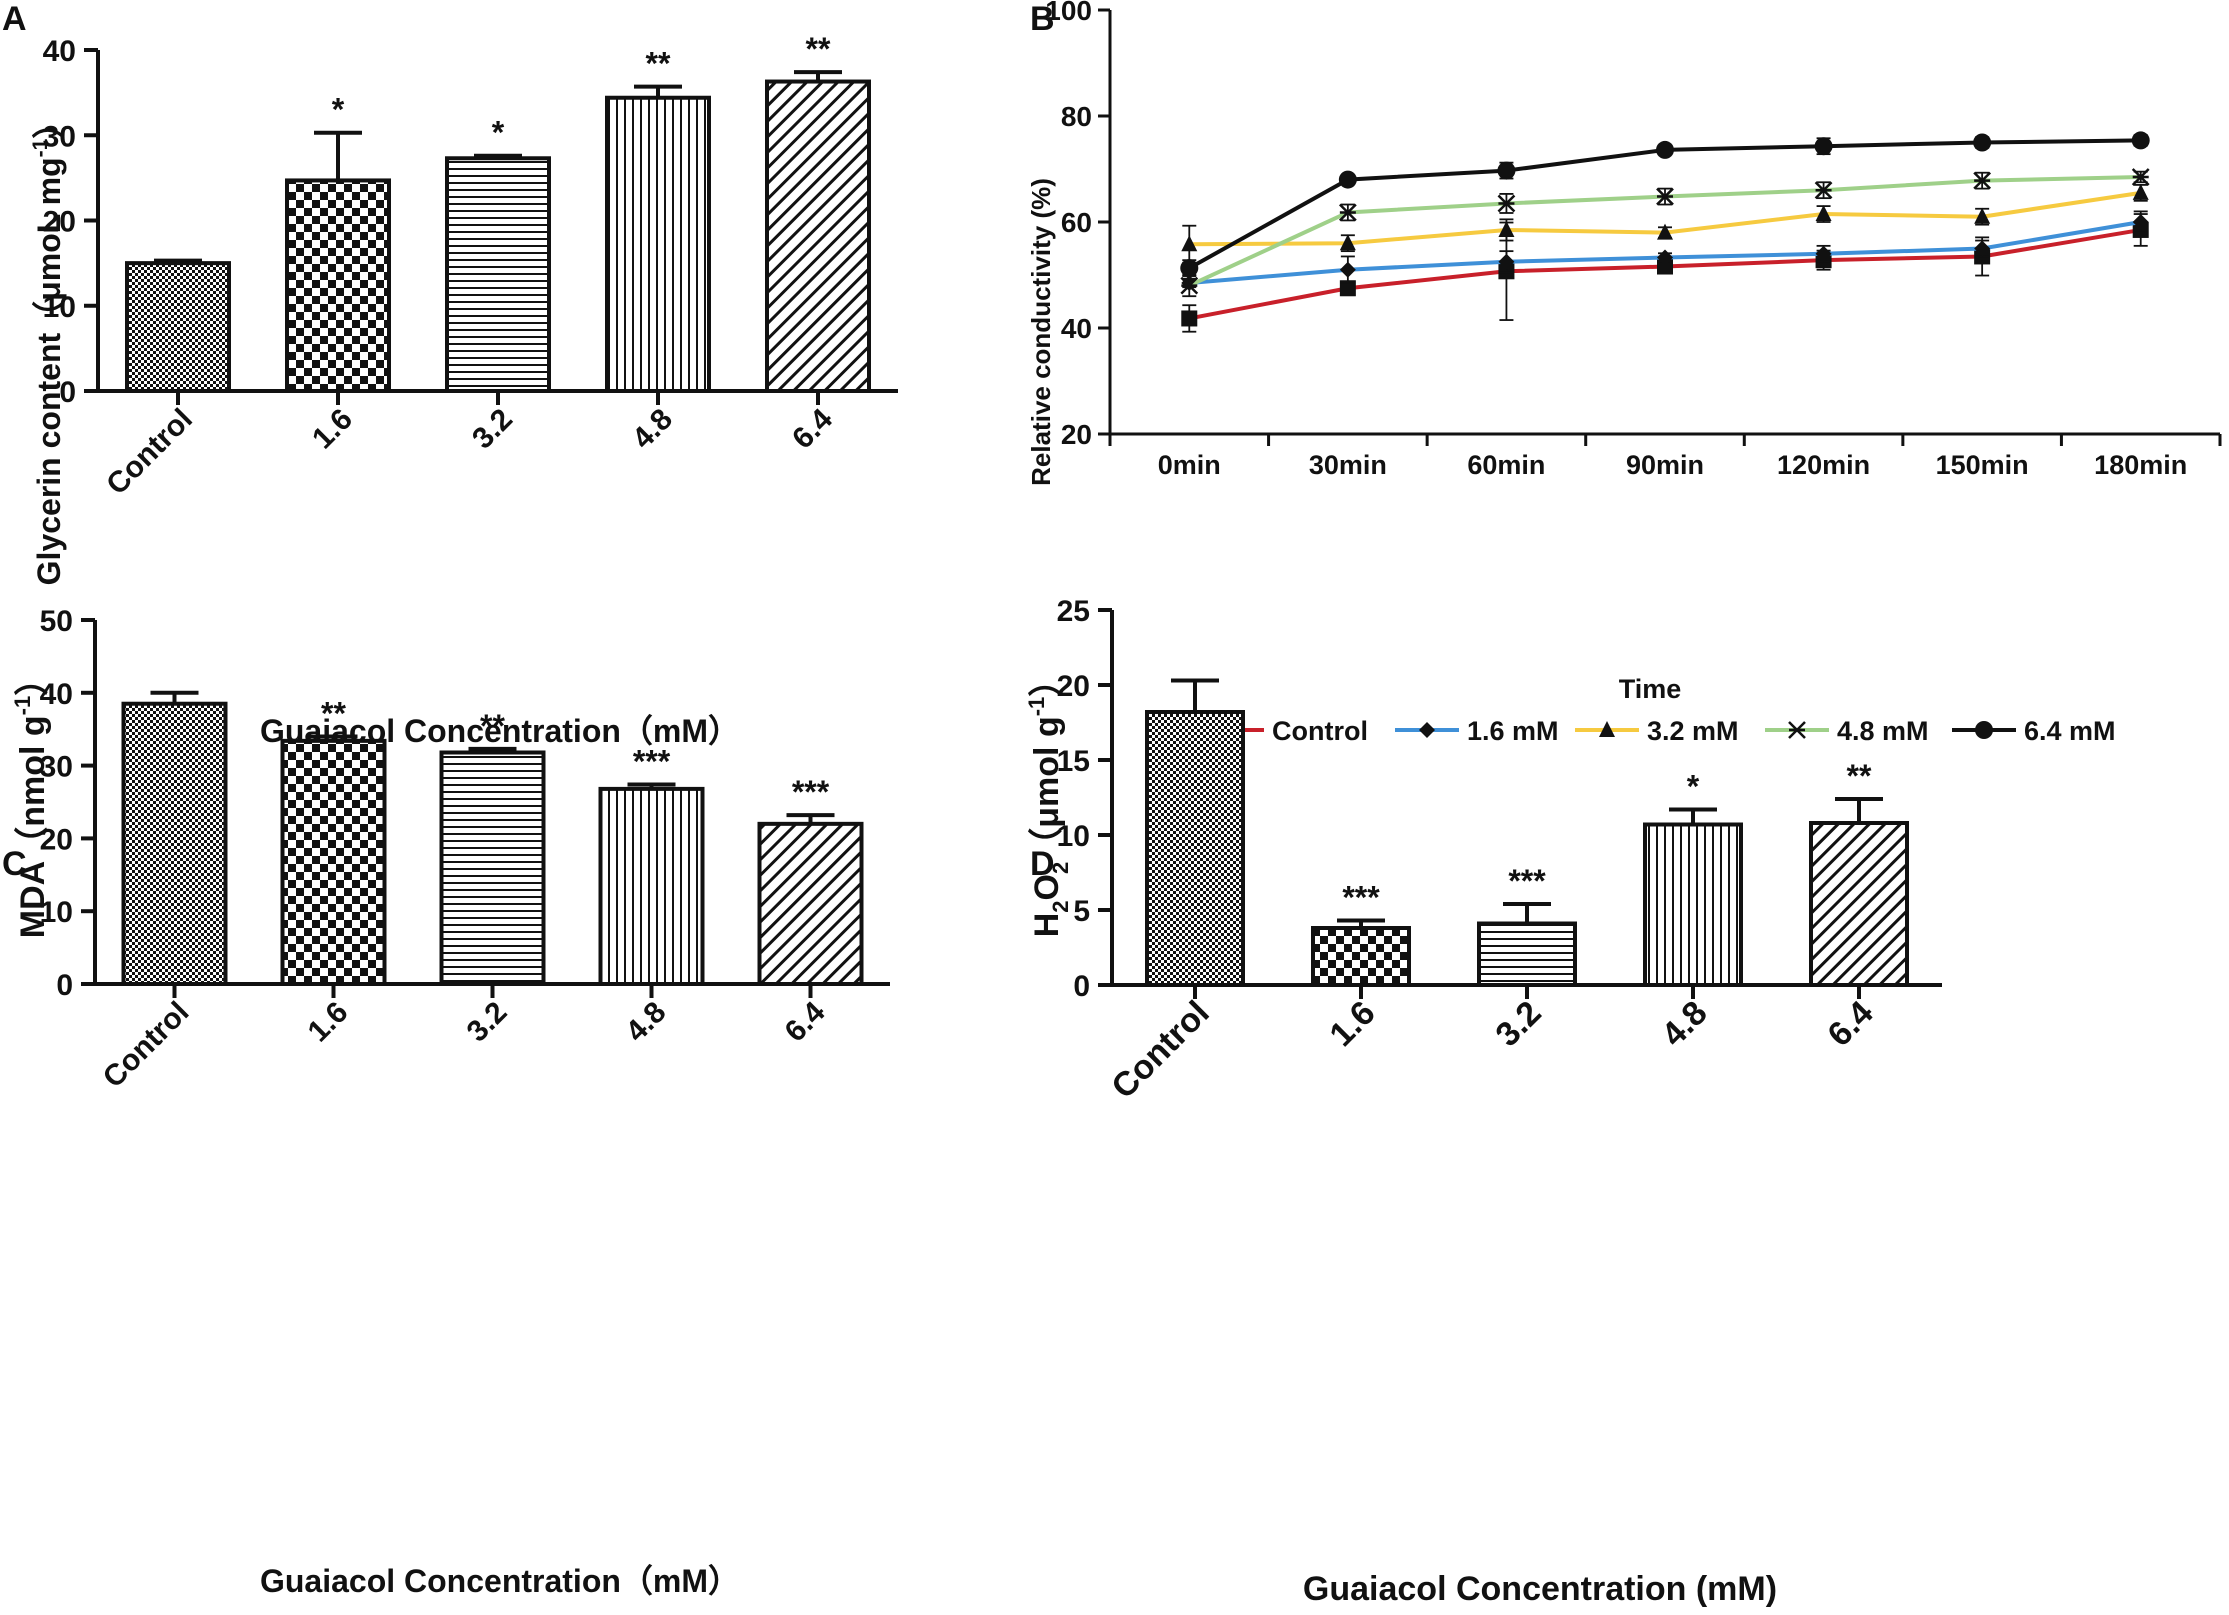  Describe the element at coordinates (1506, 465) in the screenshot. I see `b-x-tick-label: 60min` at that location.